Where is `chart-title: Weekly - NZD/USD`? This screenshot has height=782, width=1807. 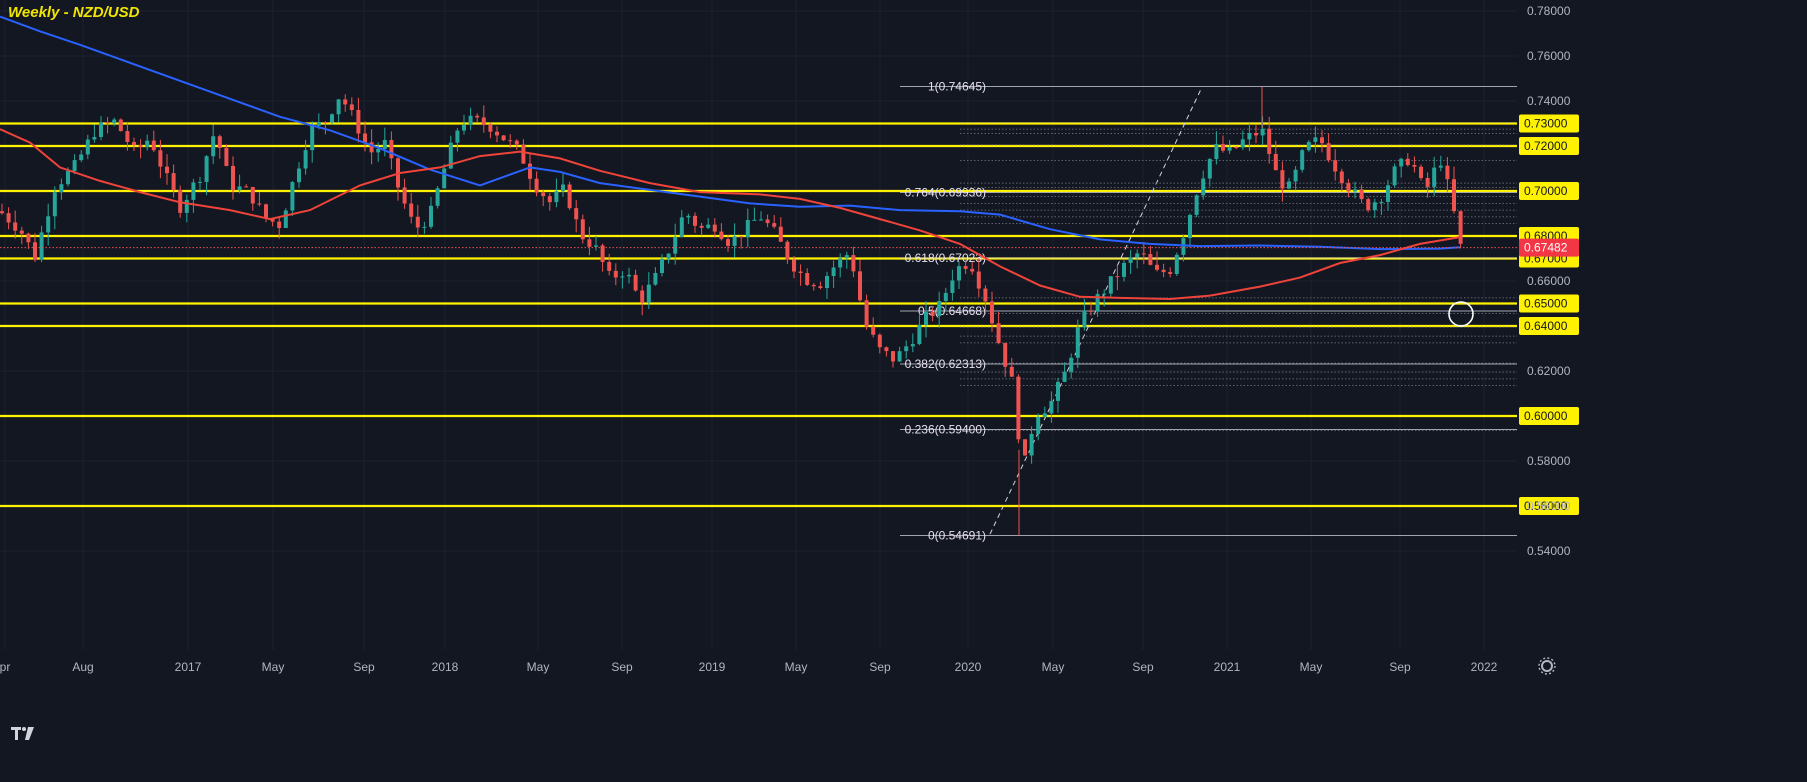
chart-title: Weekly - NZD/USD is located at coordinates (74, 12).